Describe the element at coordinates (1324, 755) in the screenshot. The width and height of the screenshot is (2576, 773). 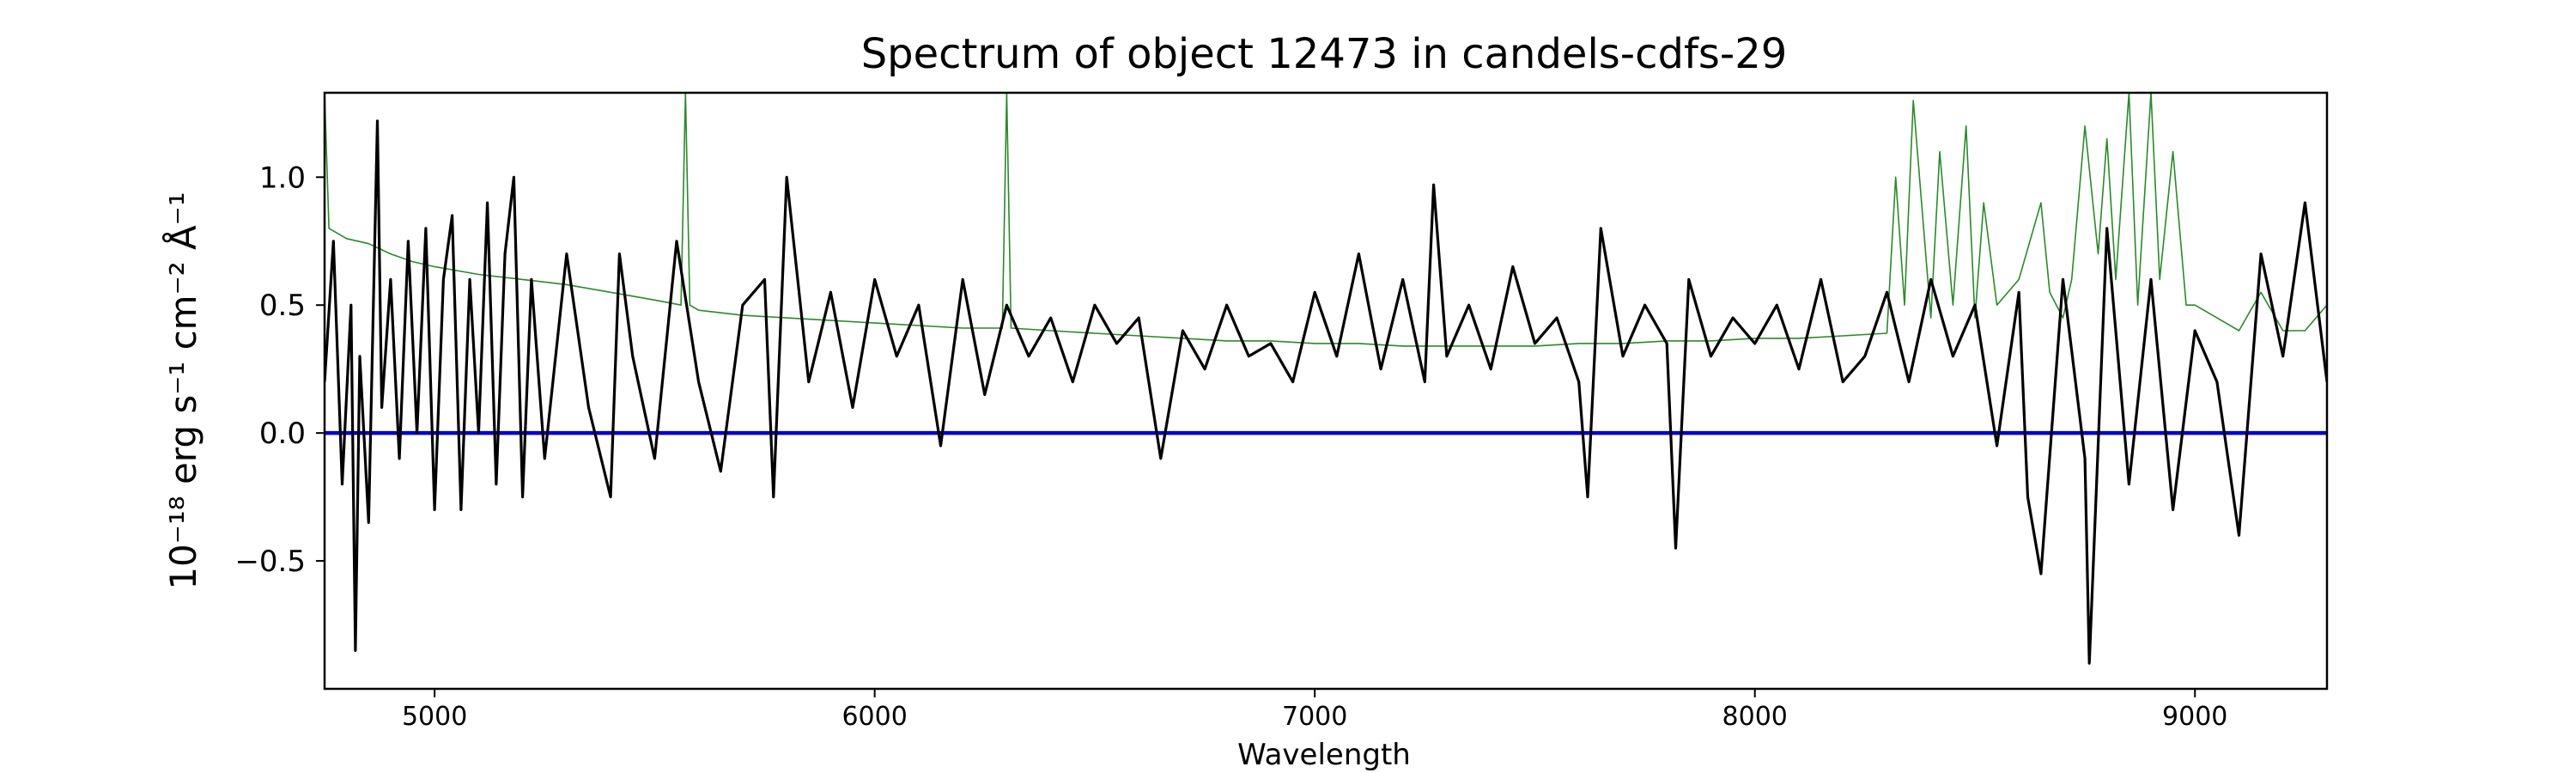
I see `x-axis-label: Wavelength` at that location.